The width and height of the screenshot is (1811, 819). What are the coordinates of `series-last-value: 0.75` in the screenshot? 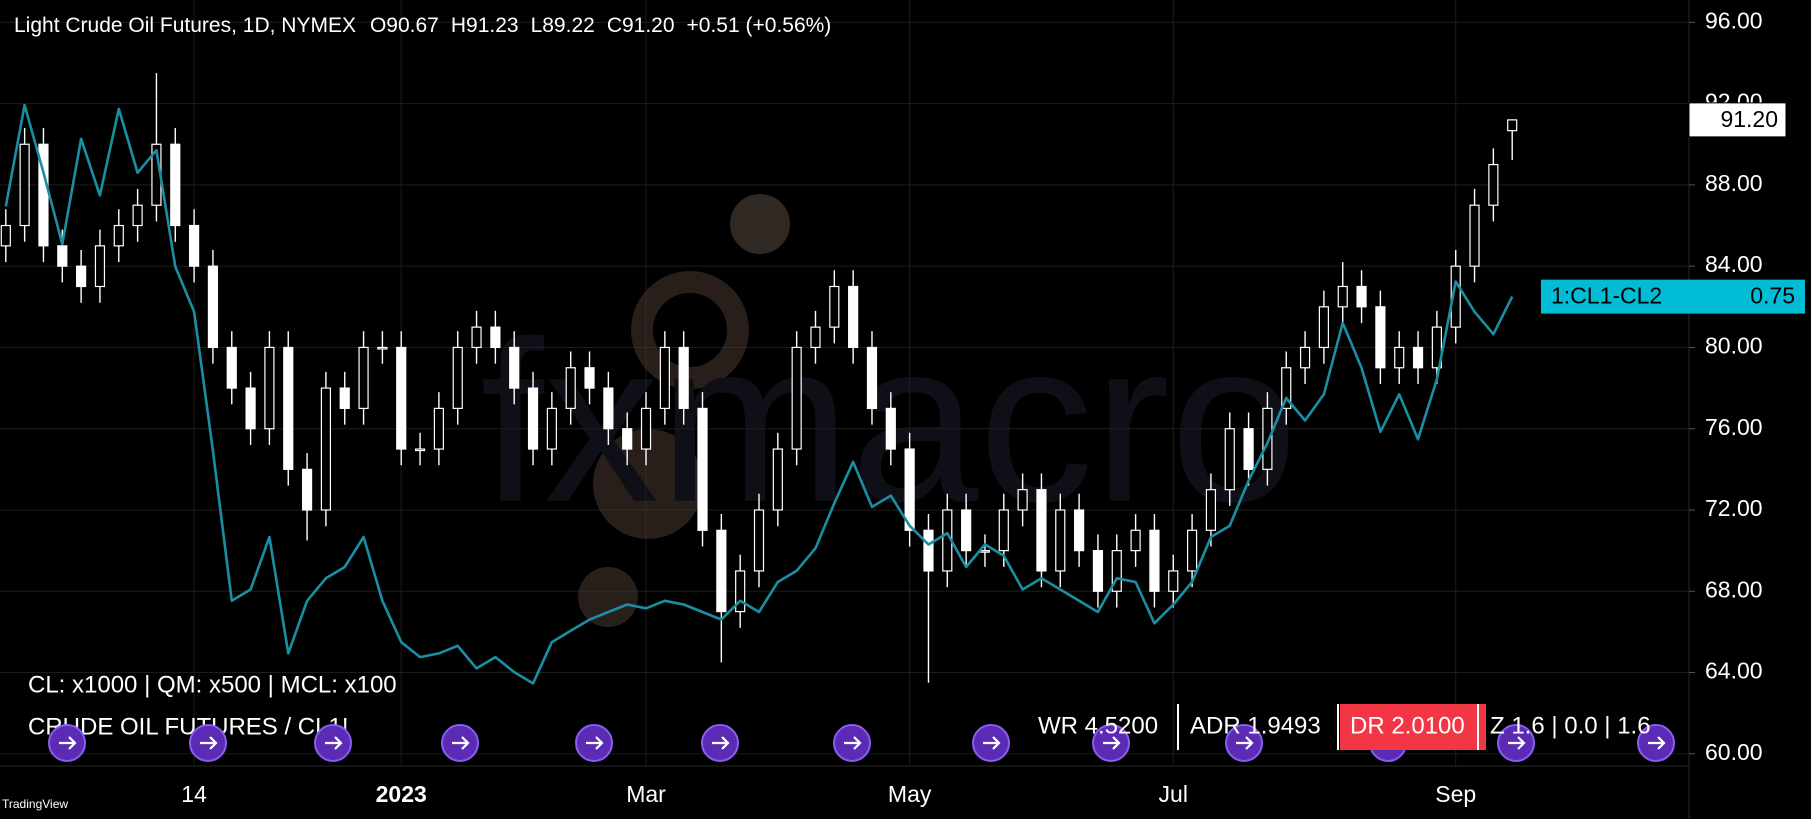 It's located at (1772, 296).